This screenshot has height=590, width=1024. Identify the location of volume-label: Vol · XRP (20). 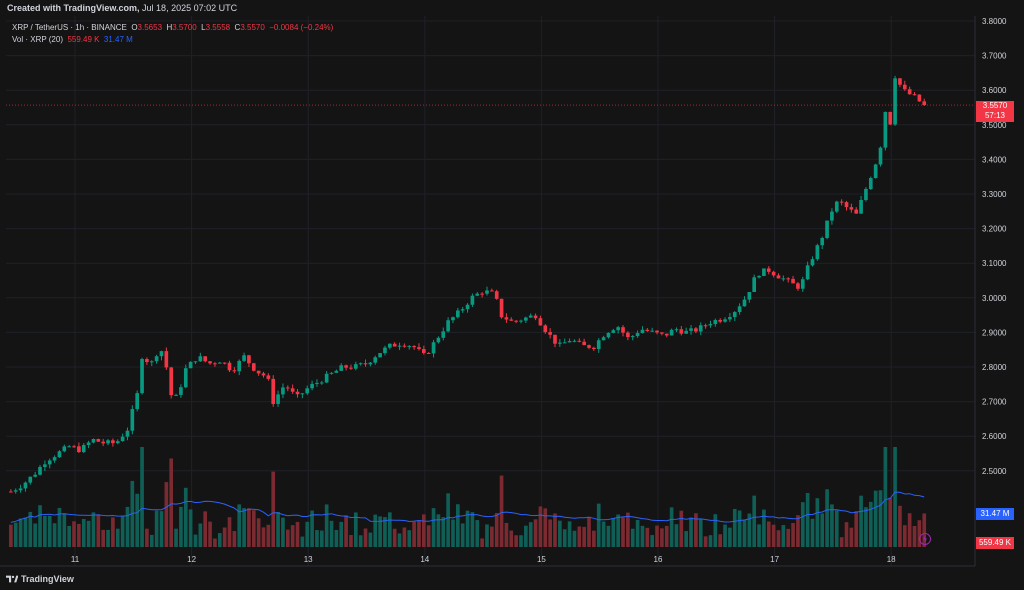
(37, 39).